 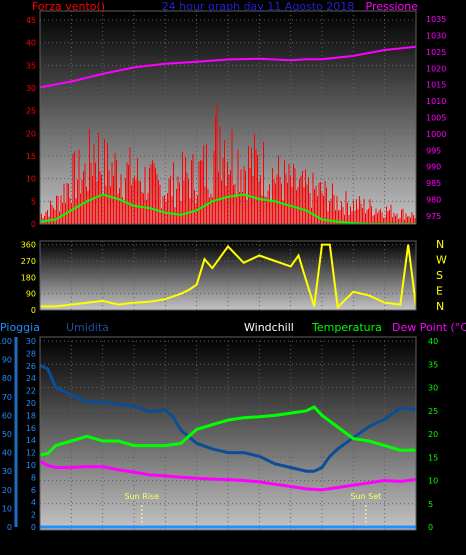 I want to click on temperature-tick-label: 20, so click(x=433, y=434).